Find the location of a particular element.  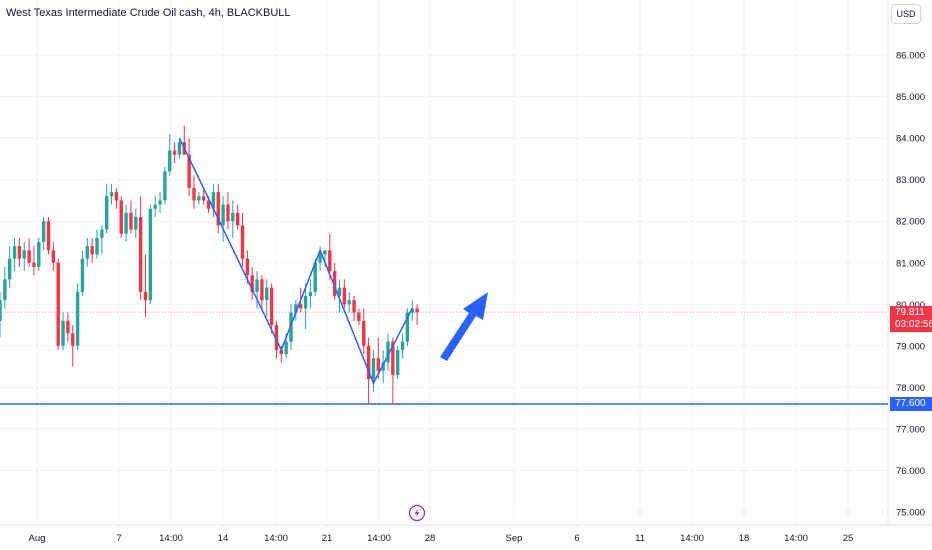

last-price-value: 79.811 is located at coordinates (910, 312).